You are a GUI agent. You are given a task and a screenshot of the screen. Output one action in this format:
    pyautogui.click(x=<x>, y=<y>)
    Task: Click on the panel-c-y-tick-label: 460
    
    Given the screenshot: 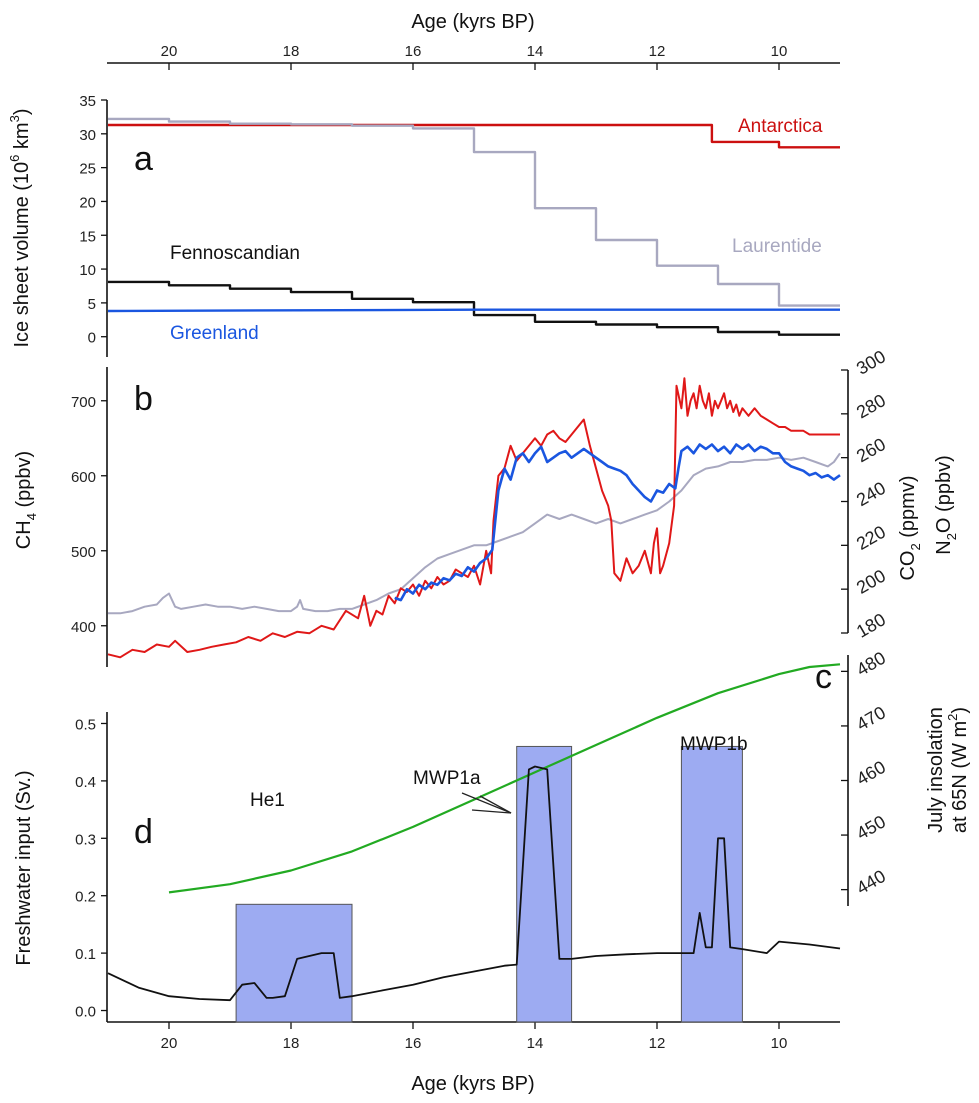 What is the action you would take?
    pyautogui.click(x=871, y=773)
    